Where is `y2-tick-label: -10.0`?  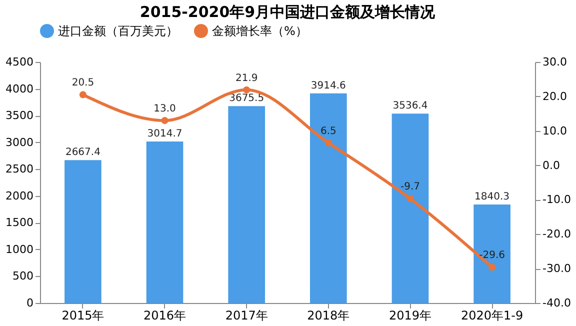
y2-tick-label: -10.0 is located at coordinates (556, 199).